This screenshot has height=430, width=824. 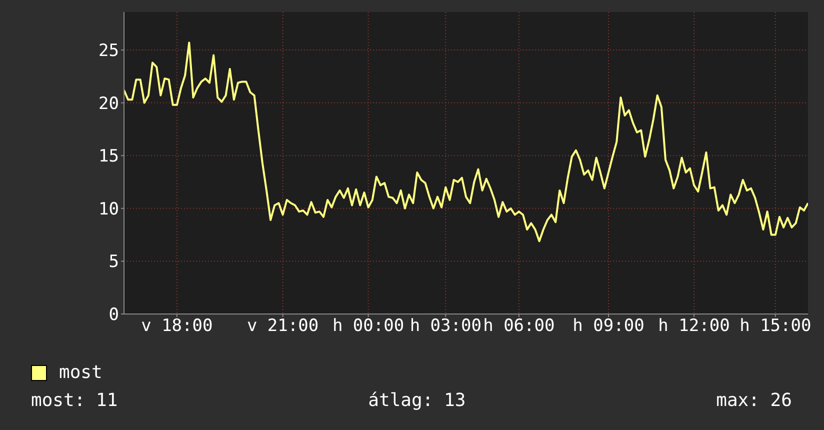 What do you see at coordinates (74, 400) in the screenshot?
I see `text: most: 11` at bounding box center [74, 400].